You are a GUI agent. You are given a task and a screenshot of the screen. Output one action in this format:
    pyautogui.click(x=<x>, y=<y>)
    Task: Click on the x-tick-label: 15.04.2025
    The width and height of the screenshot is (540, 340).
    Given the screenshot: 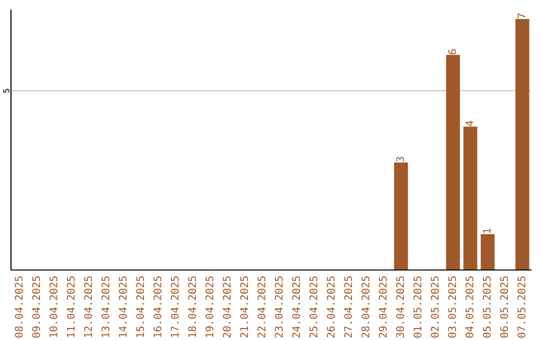 What is the action you would take?
    pyautogui.click(x=140, y=307)
    